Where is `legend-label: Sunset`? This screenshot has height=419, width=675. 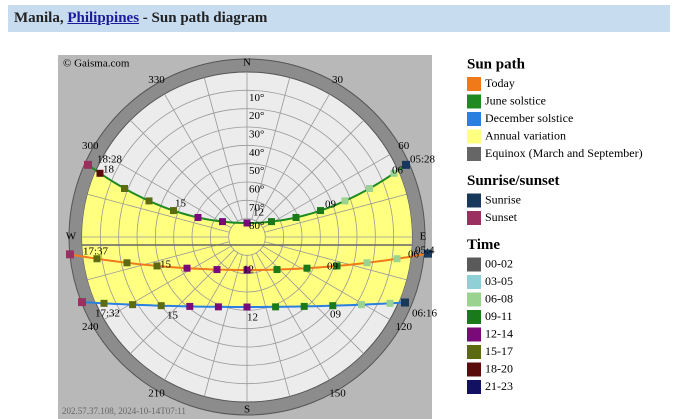 legend-label: Sunset is located at coordinates (501, 217).